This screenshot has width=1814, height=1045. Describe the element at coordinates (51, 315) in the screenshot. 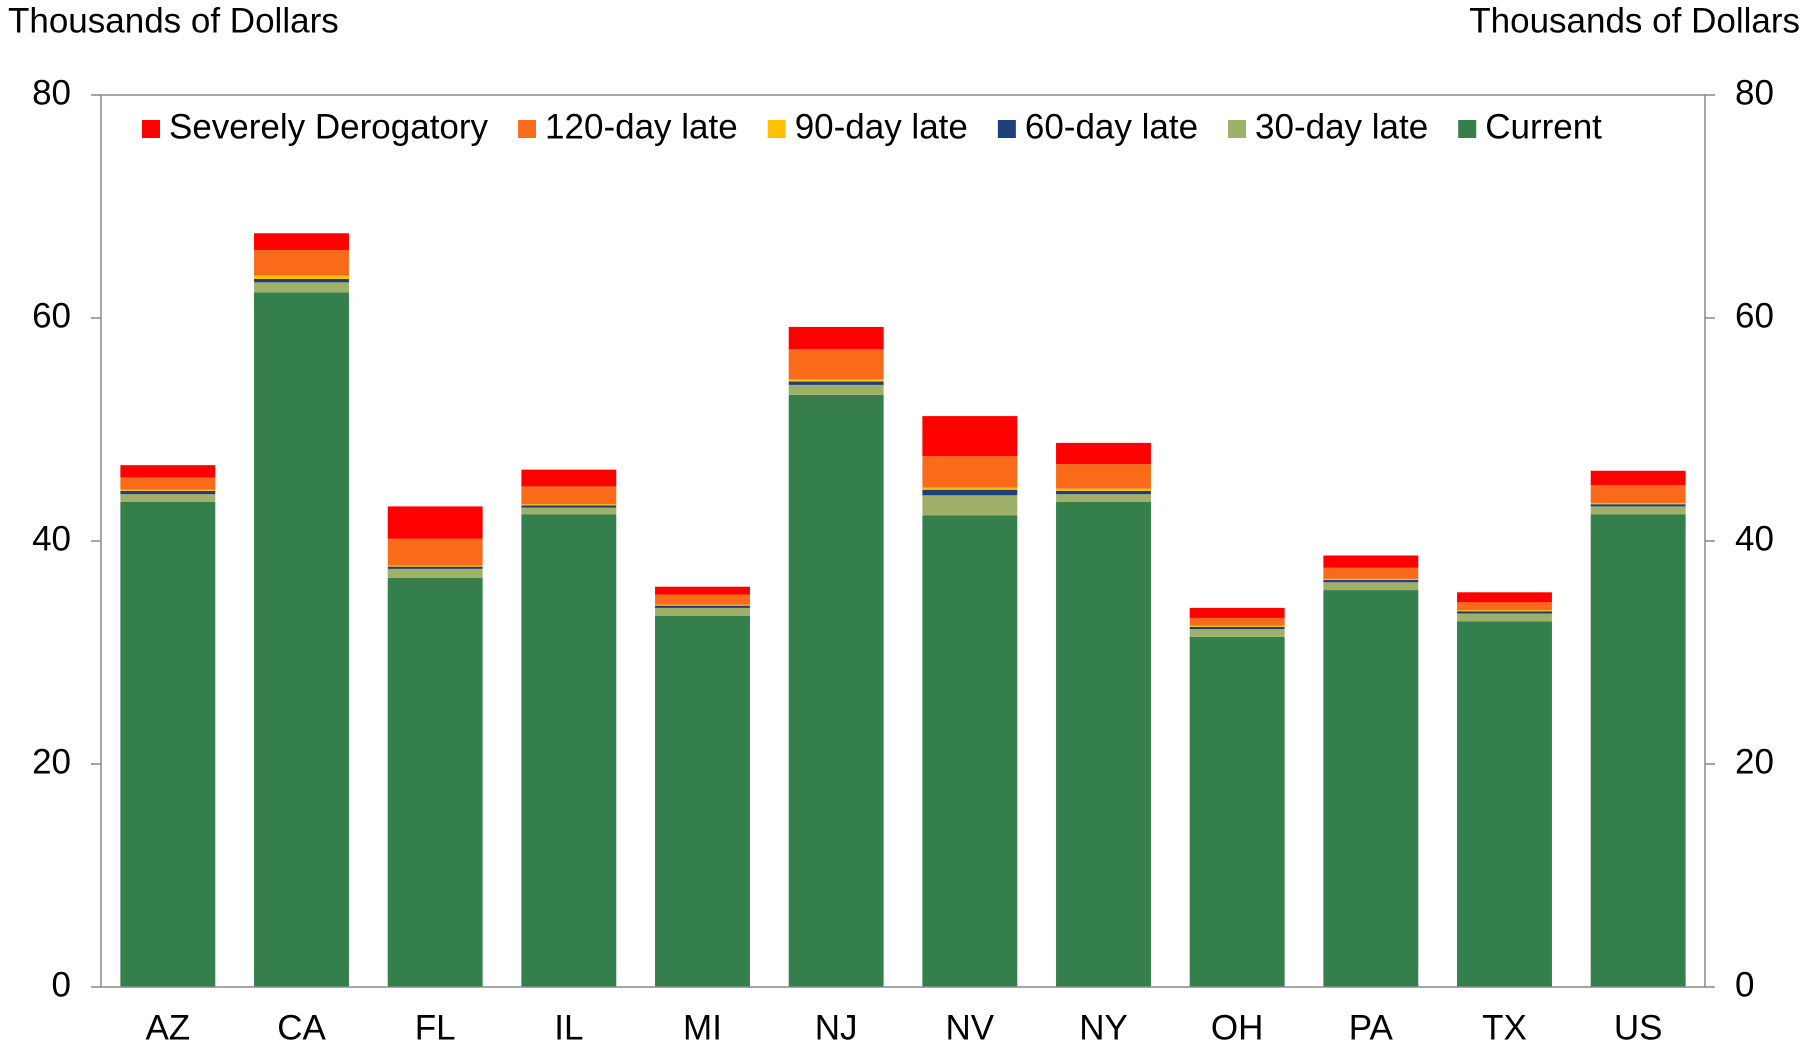

I see `y-tick-label: 60` at that location.